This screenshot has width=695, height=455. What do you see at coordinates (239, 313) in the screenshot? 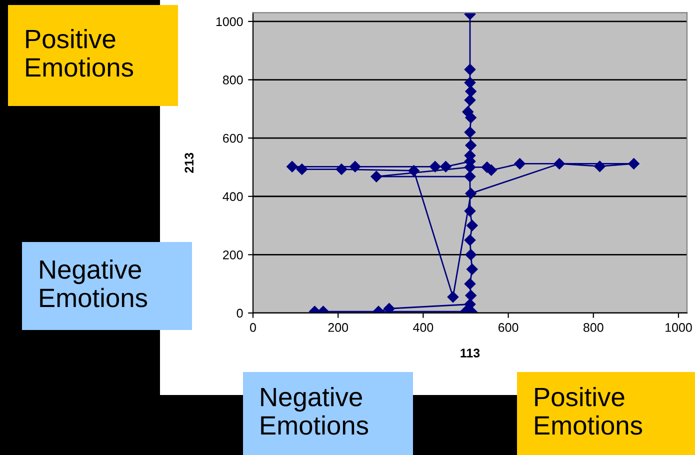
I see `y-tick-label: 0` at bounding box center [239, 313].